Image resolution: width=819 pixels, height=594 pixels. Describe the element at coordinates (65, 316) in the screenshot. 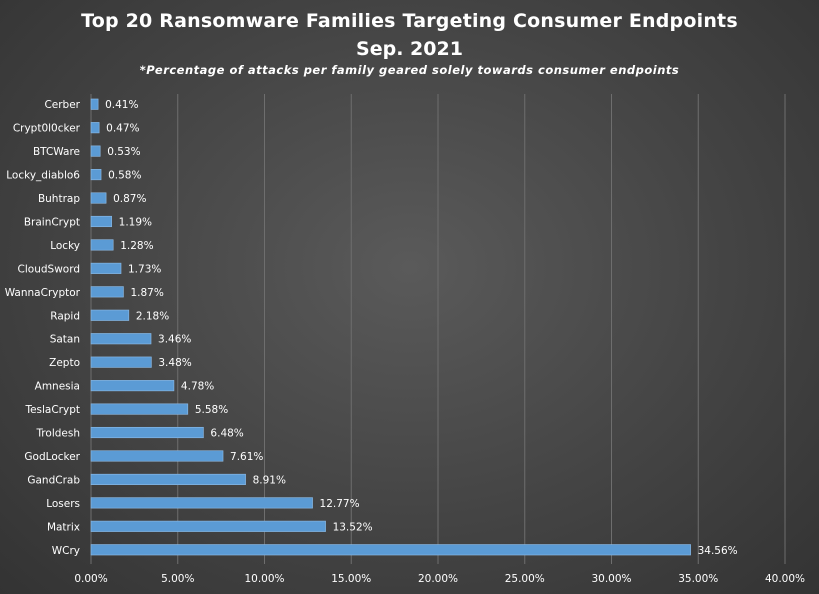

I see `category-label: Rapid` at that location.